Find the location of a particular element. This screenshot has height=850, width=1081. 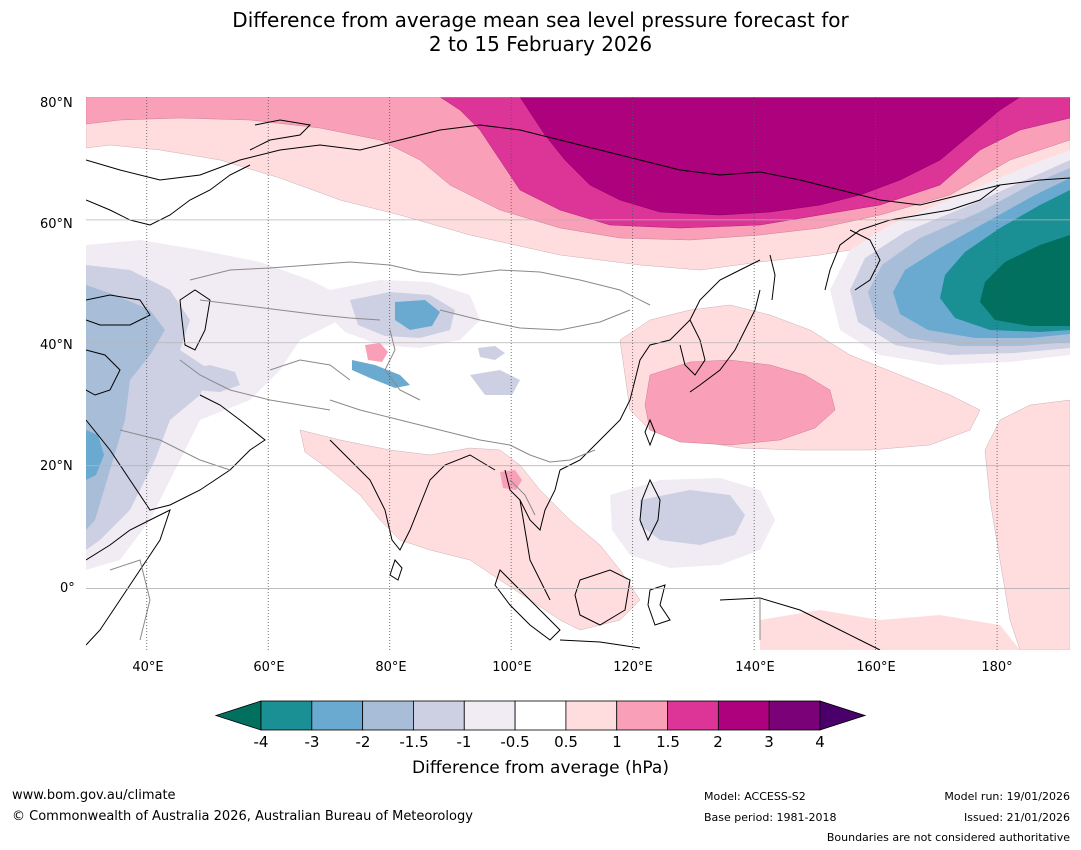

anomaly-westasia-blue is located at coordinates (95, 455).